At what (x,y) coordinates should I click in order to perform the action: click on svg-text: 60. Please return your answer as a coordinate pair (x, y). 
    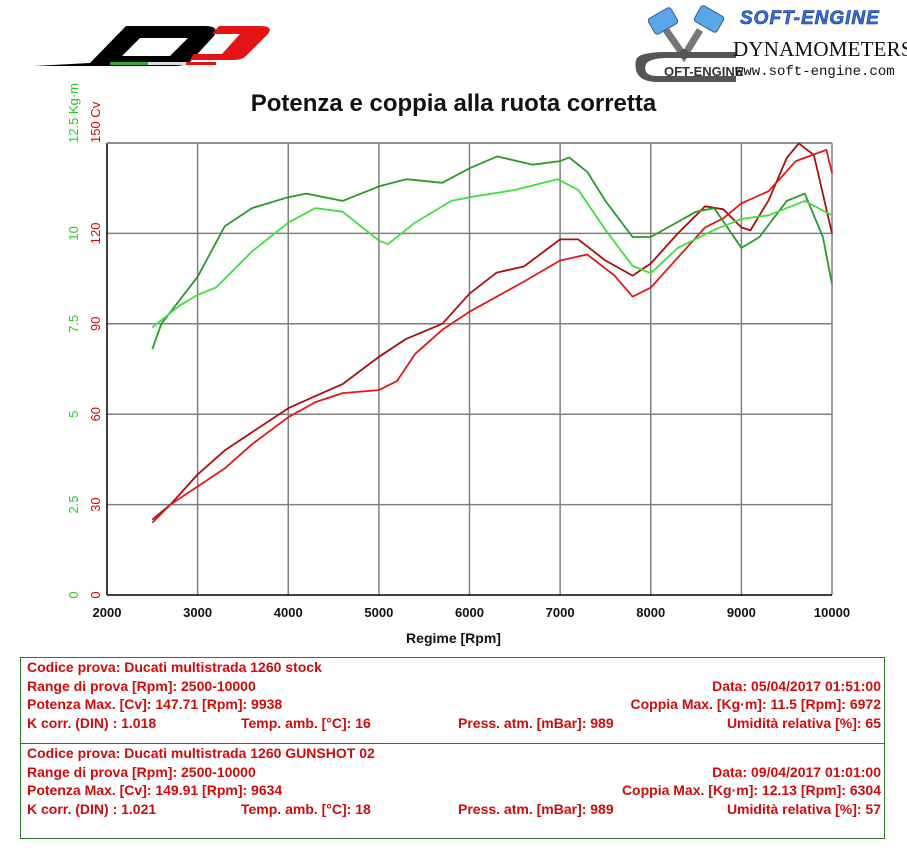
    Looking at the image, I should click on (95, 414).